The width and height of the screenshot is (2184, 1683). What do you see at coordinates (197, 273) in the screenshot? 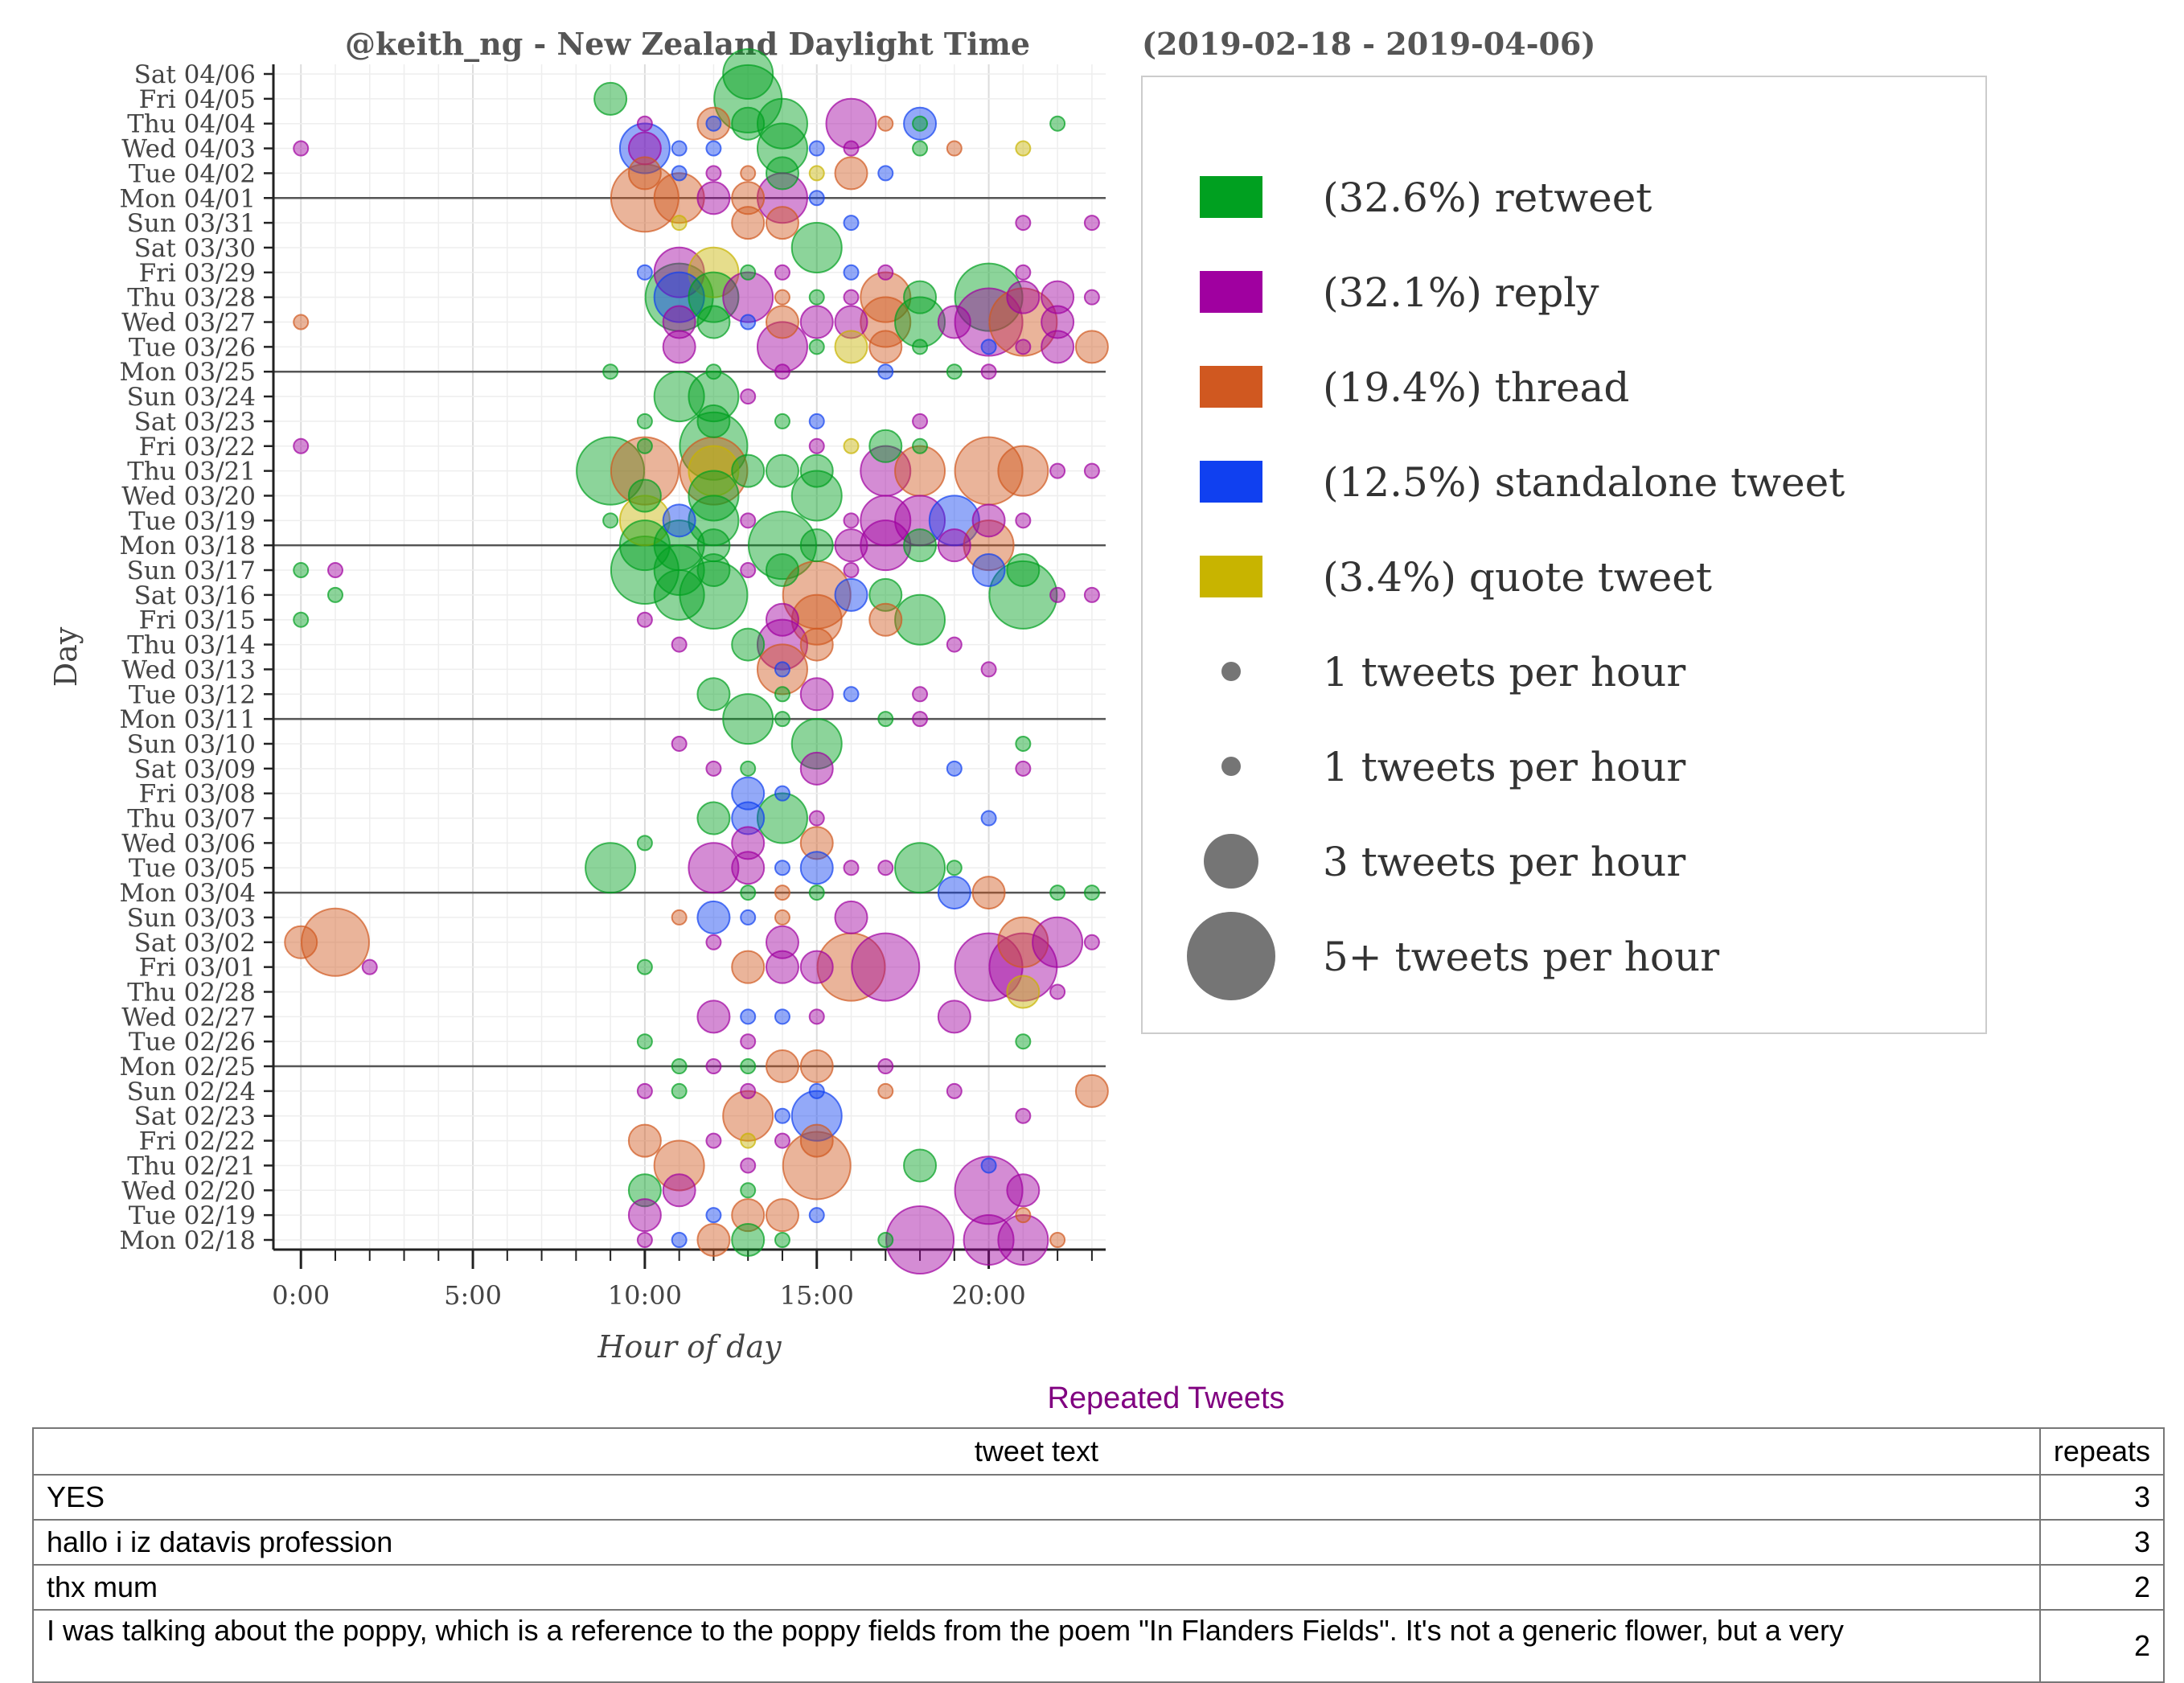
I see `y-tick-label: Fri 03/29` at bounding box center [197, 273].